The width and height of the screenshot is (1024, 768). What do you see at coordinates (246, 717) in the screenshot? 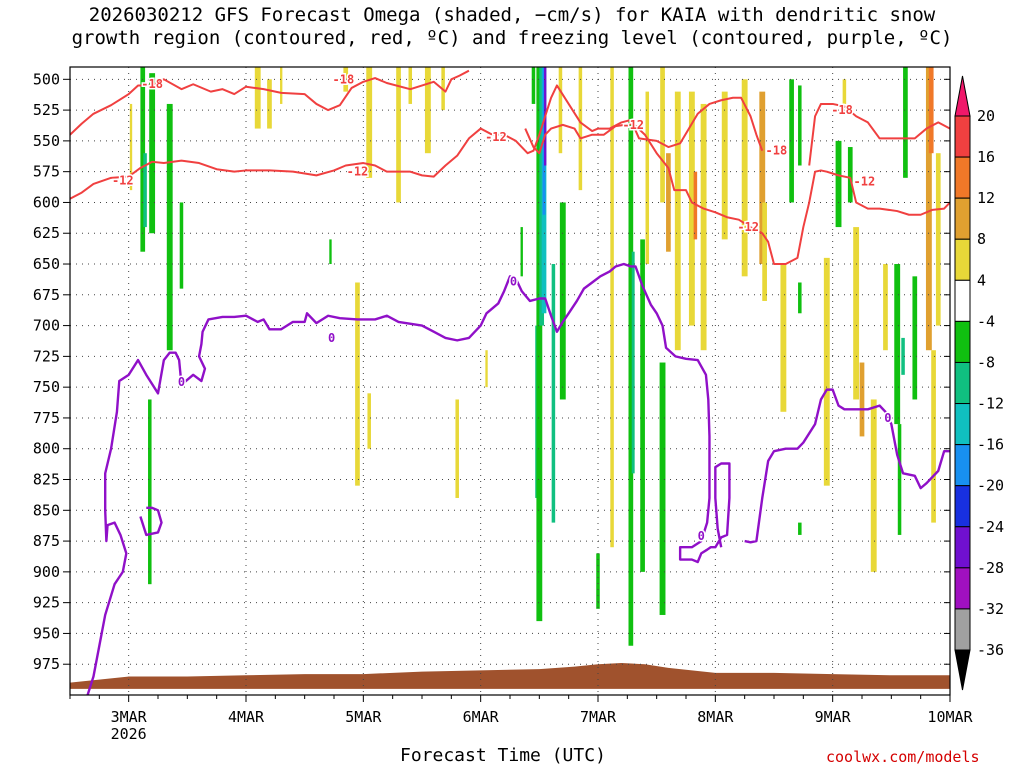
I see `x-tick-label-4MAR: 4MAR` at bounding box center [246, 717].